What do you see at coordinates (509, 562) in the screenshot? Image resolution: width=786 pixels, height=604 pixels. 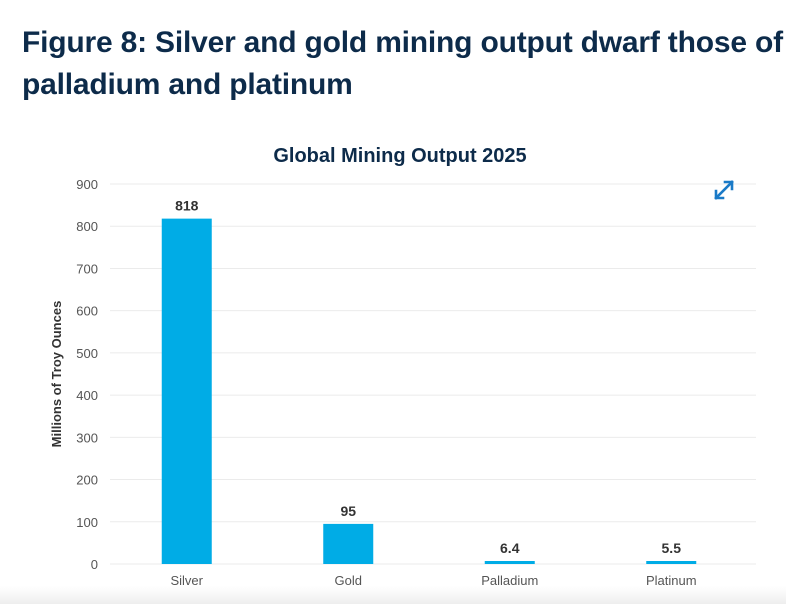 I see `bar-palladium` at bounding box center [509, 562].